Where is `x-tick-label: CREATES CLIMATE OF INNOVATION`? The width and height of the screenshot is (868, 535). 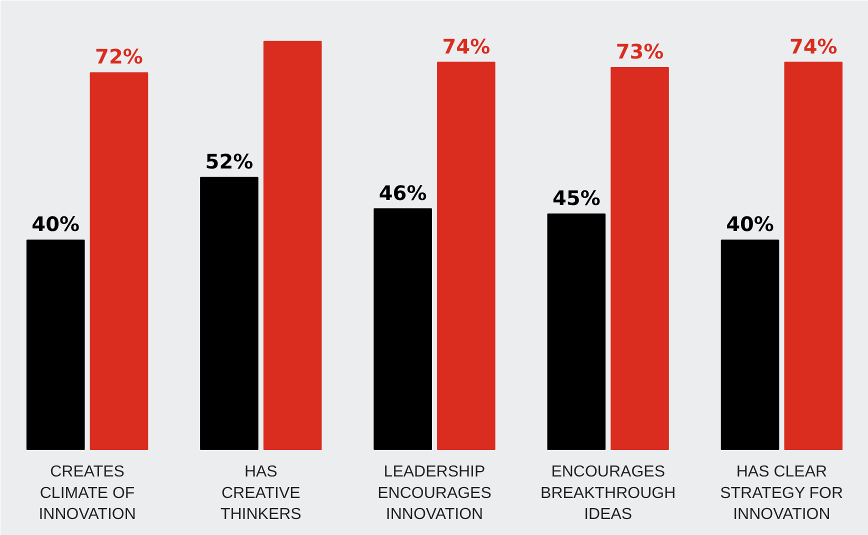 x-tick-label: CREATES CLIMATE OF INNOVATION is located at coordinates (87, 493).